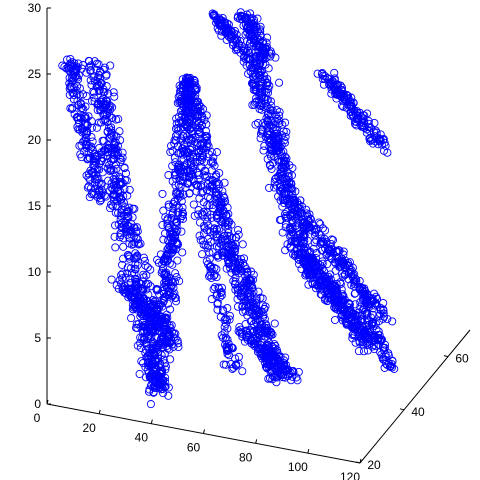 The height and width of the screenshot is (480, 480). Describe the element at coordinates (37, 418) in the screenshot. I see `x-tick-label: 0` at that location.